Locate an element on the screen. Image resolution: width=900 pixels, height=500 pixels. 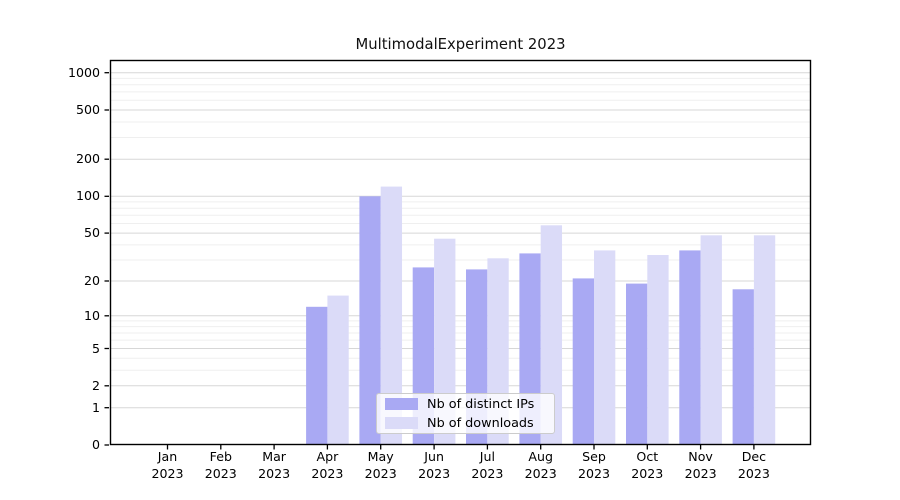
bar-downloads-nov is located at coordinates (711, 340).